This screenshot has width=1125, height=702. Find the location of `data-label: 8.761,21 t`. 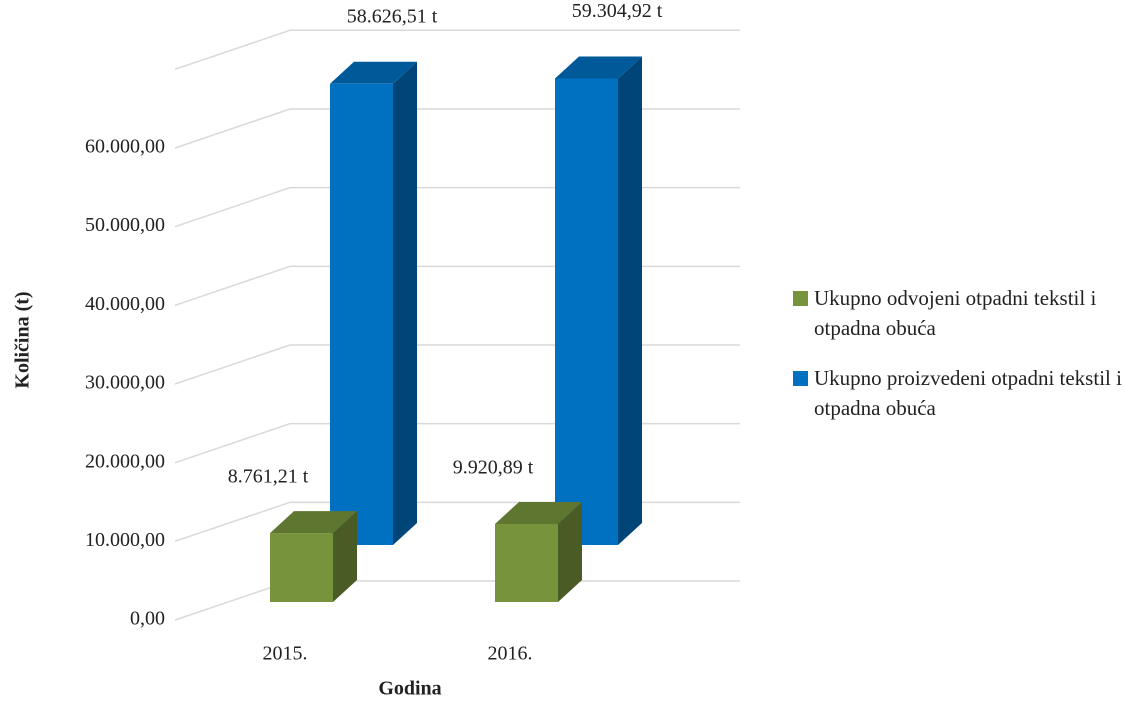

data-label: 8.761,21 t is located at coordinates (268, 477).